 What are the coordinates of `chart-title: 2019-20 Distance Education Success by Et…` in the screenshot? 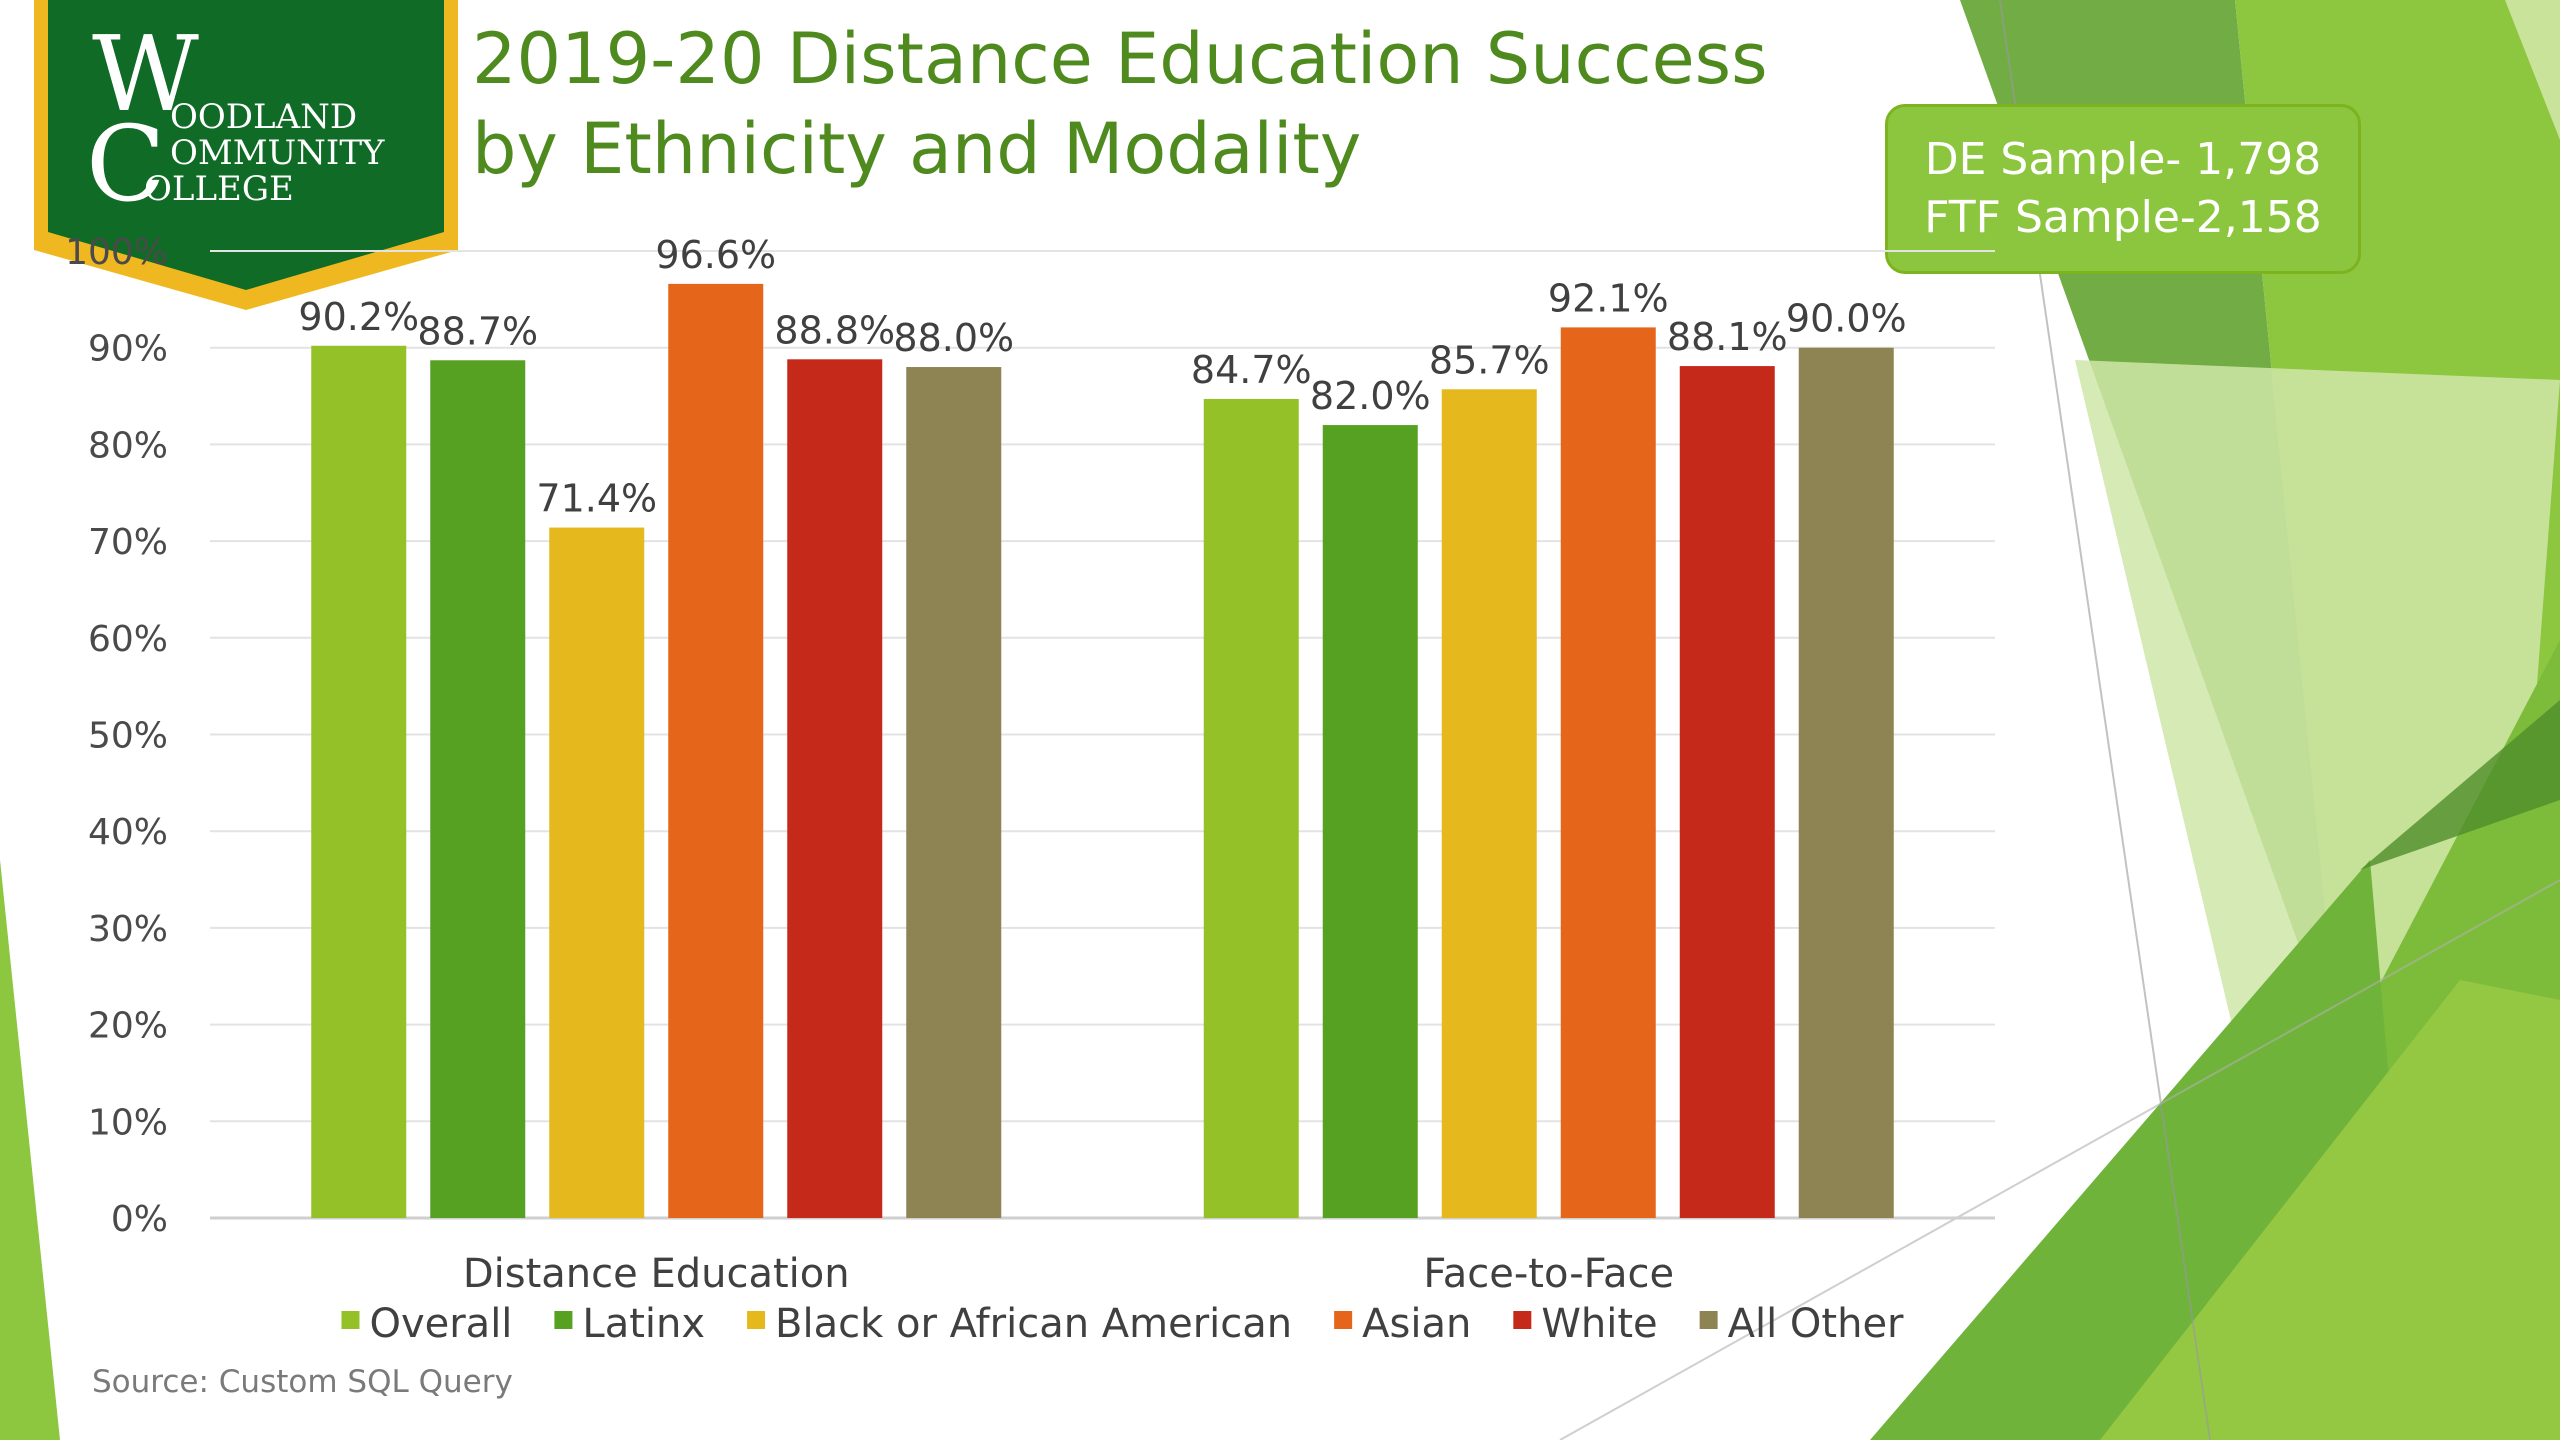 It's located at (1120, 104).